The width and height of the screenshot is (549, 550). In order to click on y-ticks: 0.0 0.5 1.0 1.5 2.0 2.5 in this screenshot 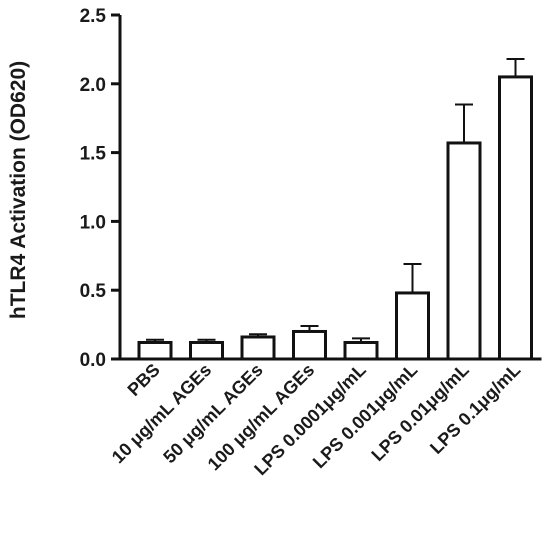, I will do `click(100, 188)`.